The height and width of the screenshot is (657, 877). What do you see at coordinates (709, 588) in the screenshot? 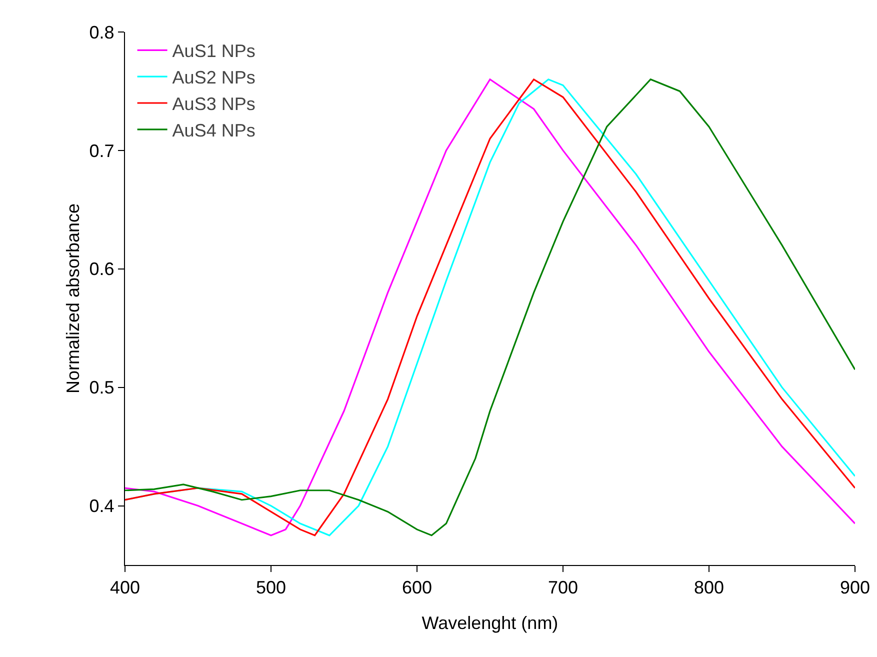
I see `x-tick-label: 800` at bounding box center [709, 588].